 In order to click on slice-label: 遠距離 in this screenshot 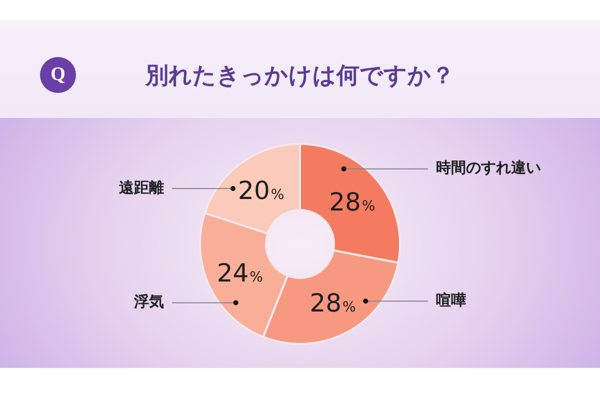, I will do `click(141, 187)`.